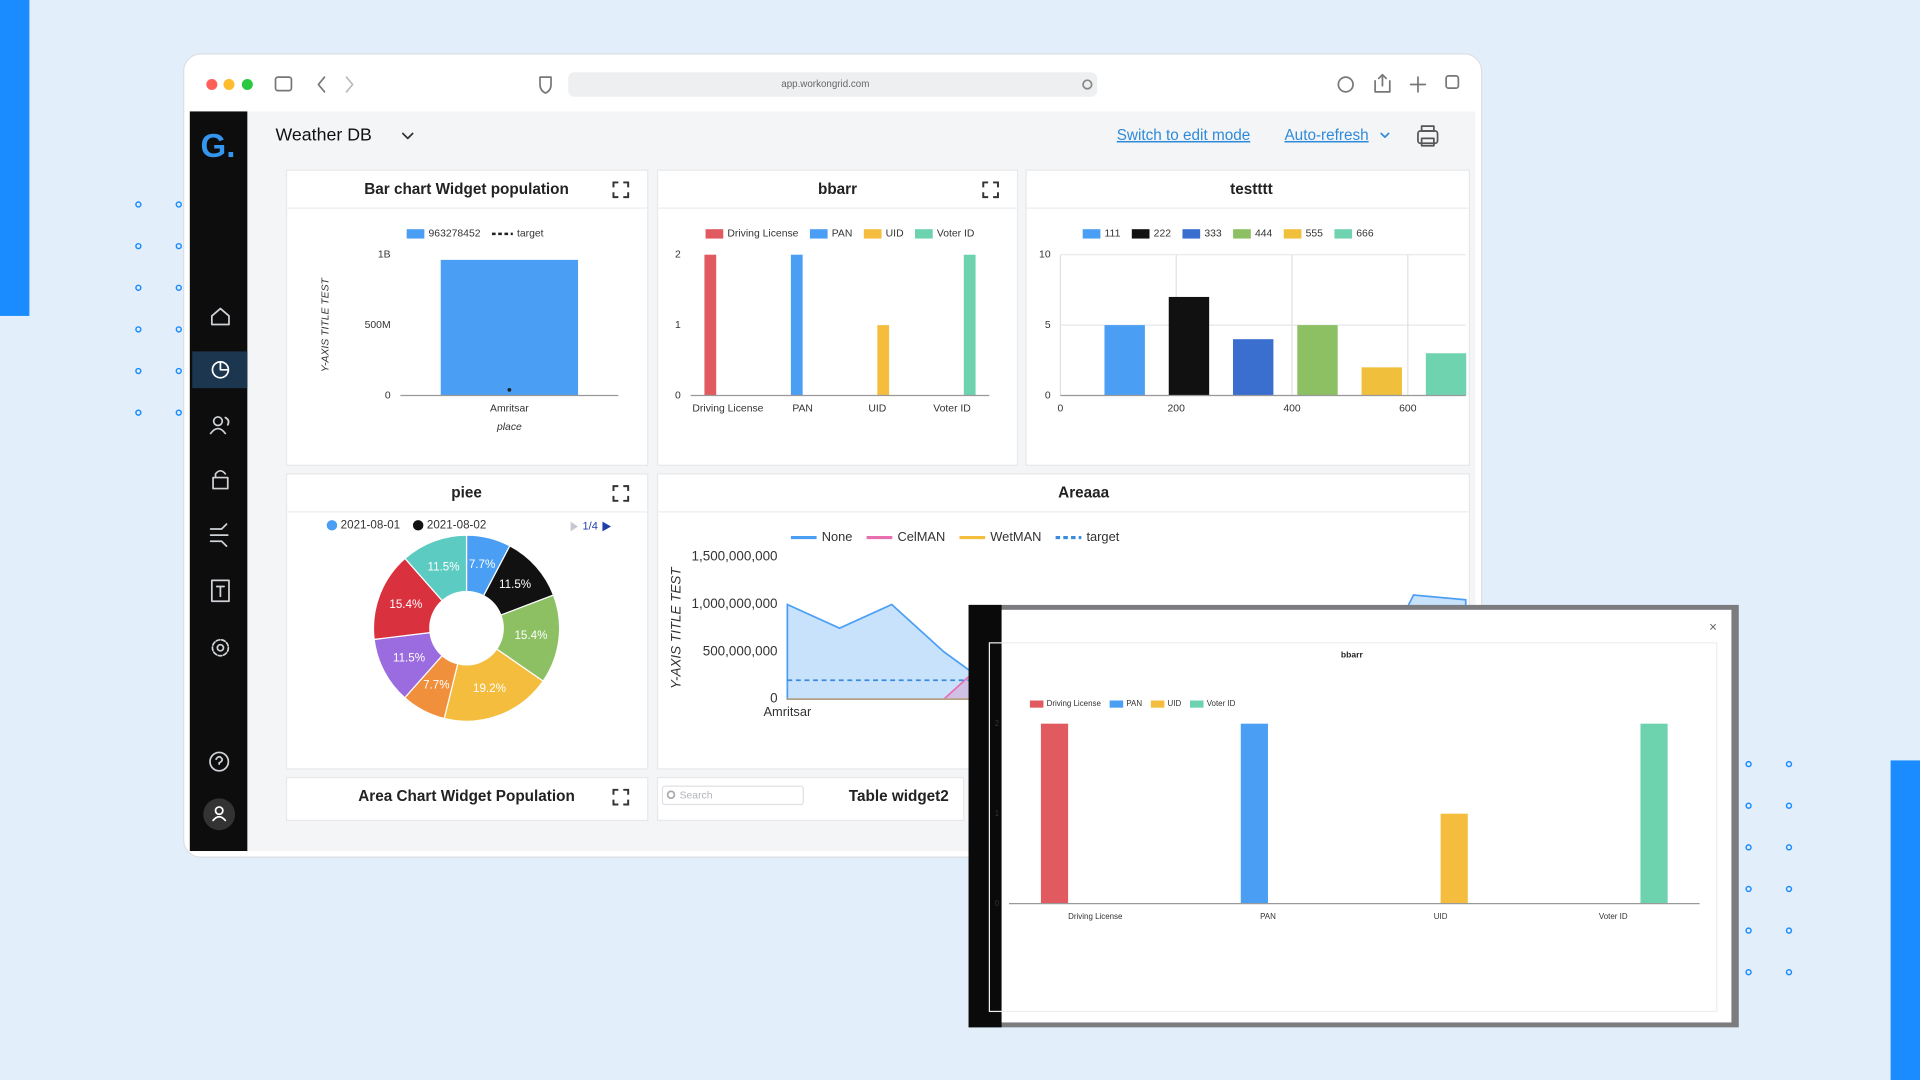 The height and width of the screenshot is (1080, 1920). Describe the element at coordinates (530, 234) in the screenshot. I see `legend-label: target` at that location.